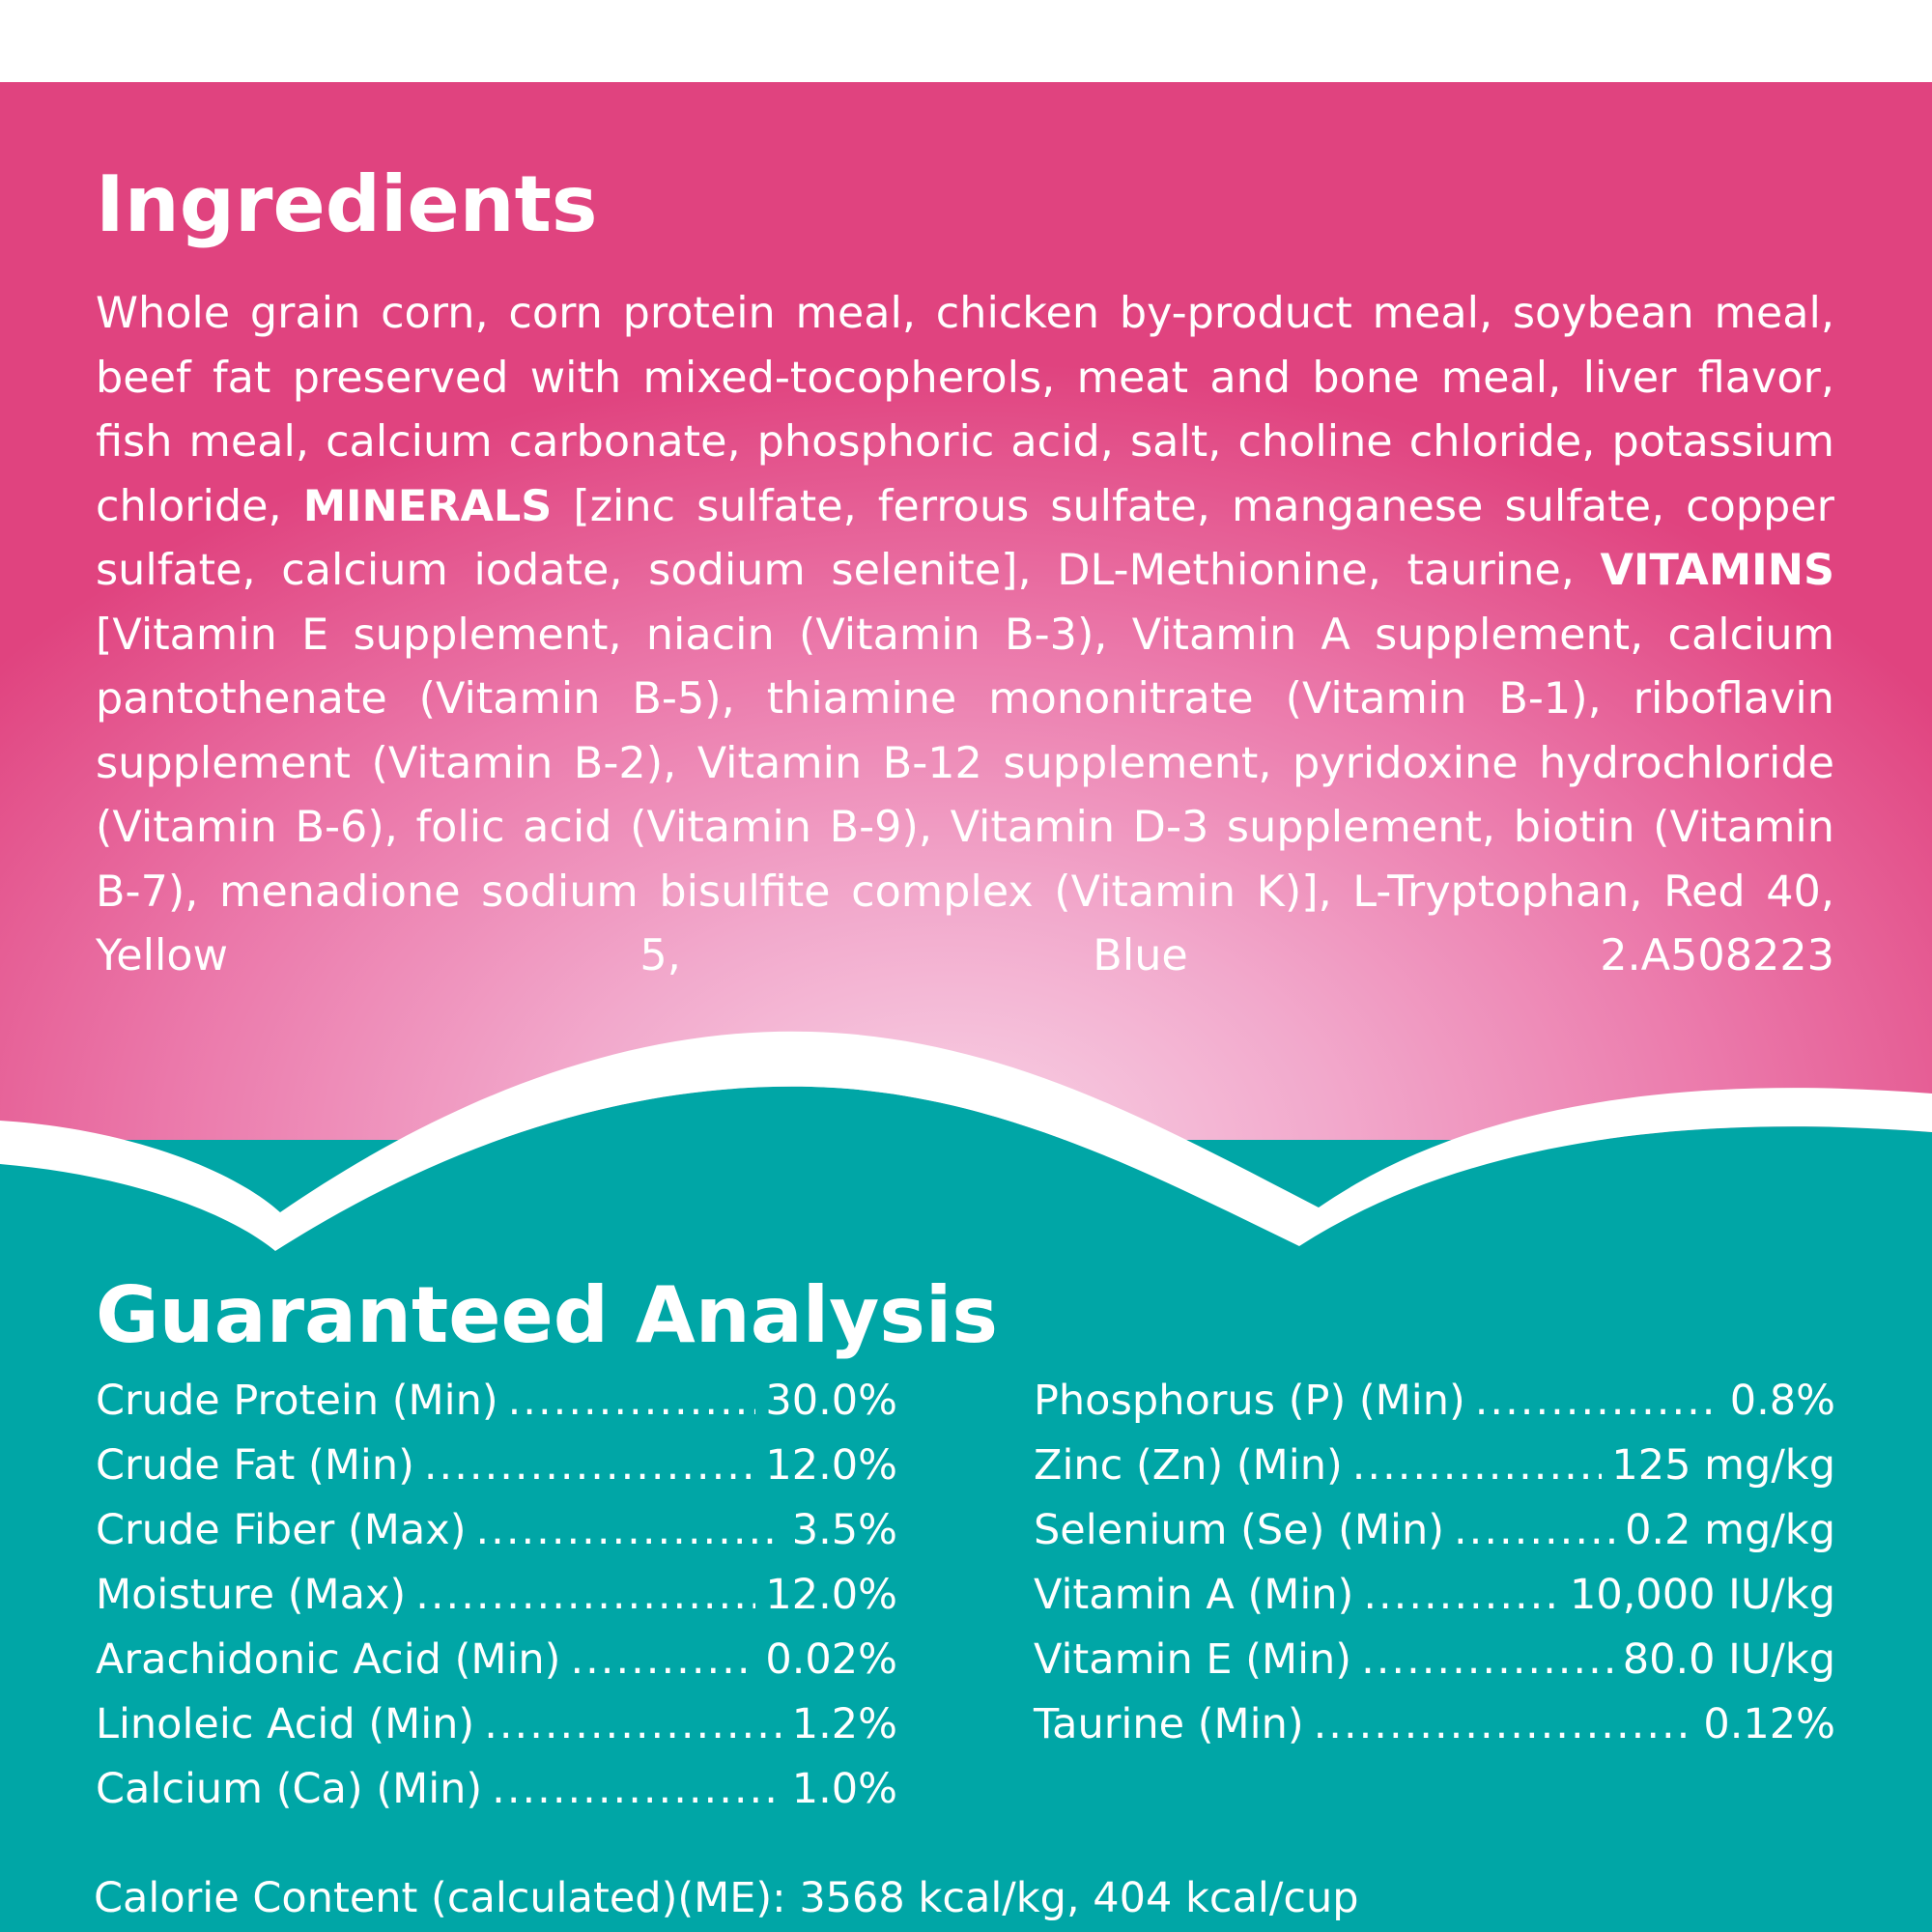 This screenshot has width=1932, height=1932. What do you see at coordinates (844, 1789) in the screenshot?
I see `nutrient-value: 1.0%` at bounding box center [844, 1789].